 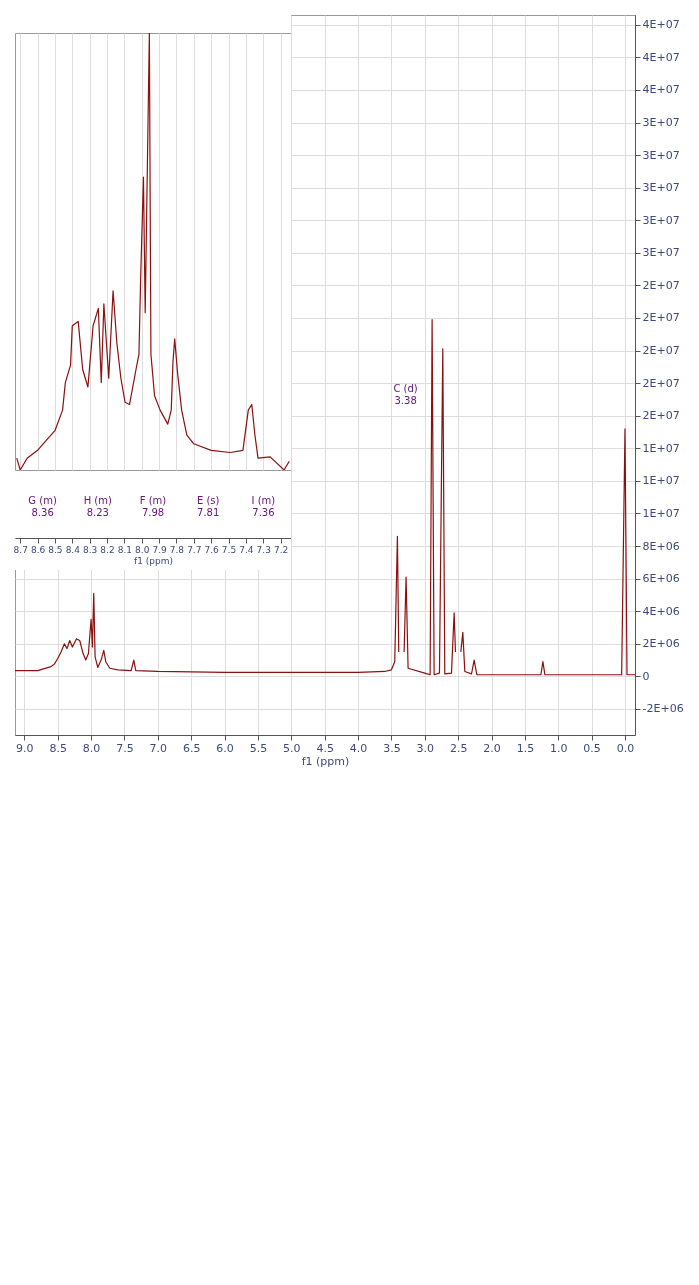 What do you see at coordinates (661, 644) in the screenshot?
I see `y-tick-label: 2E+06` at bounding box center [661, 644].